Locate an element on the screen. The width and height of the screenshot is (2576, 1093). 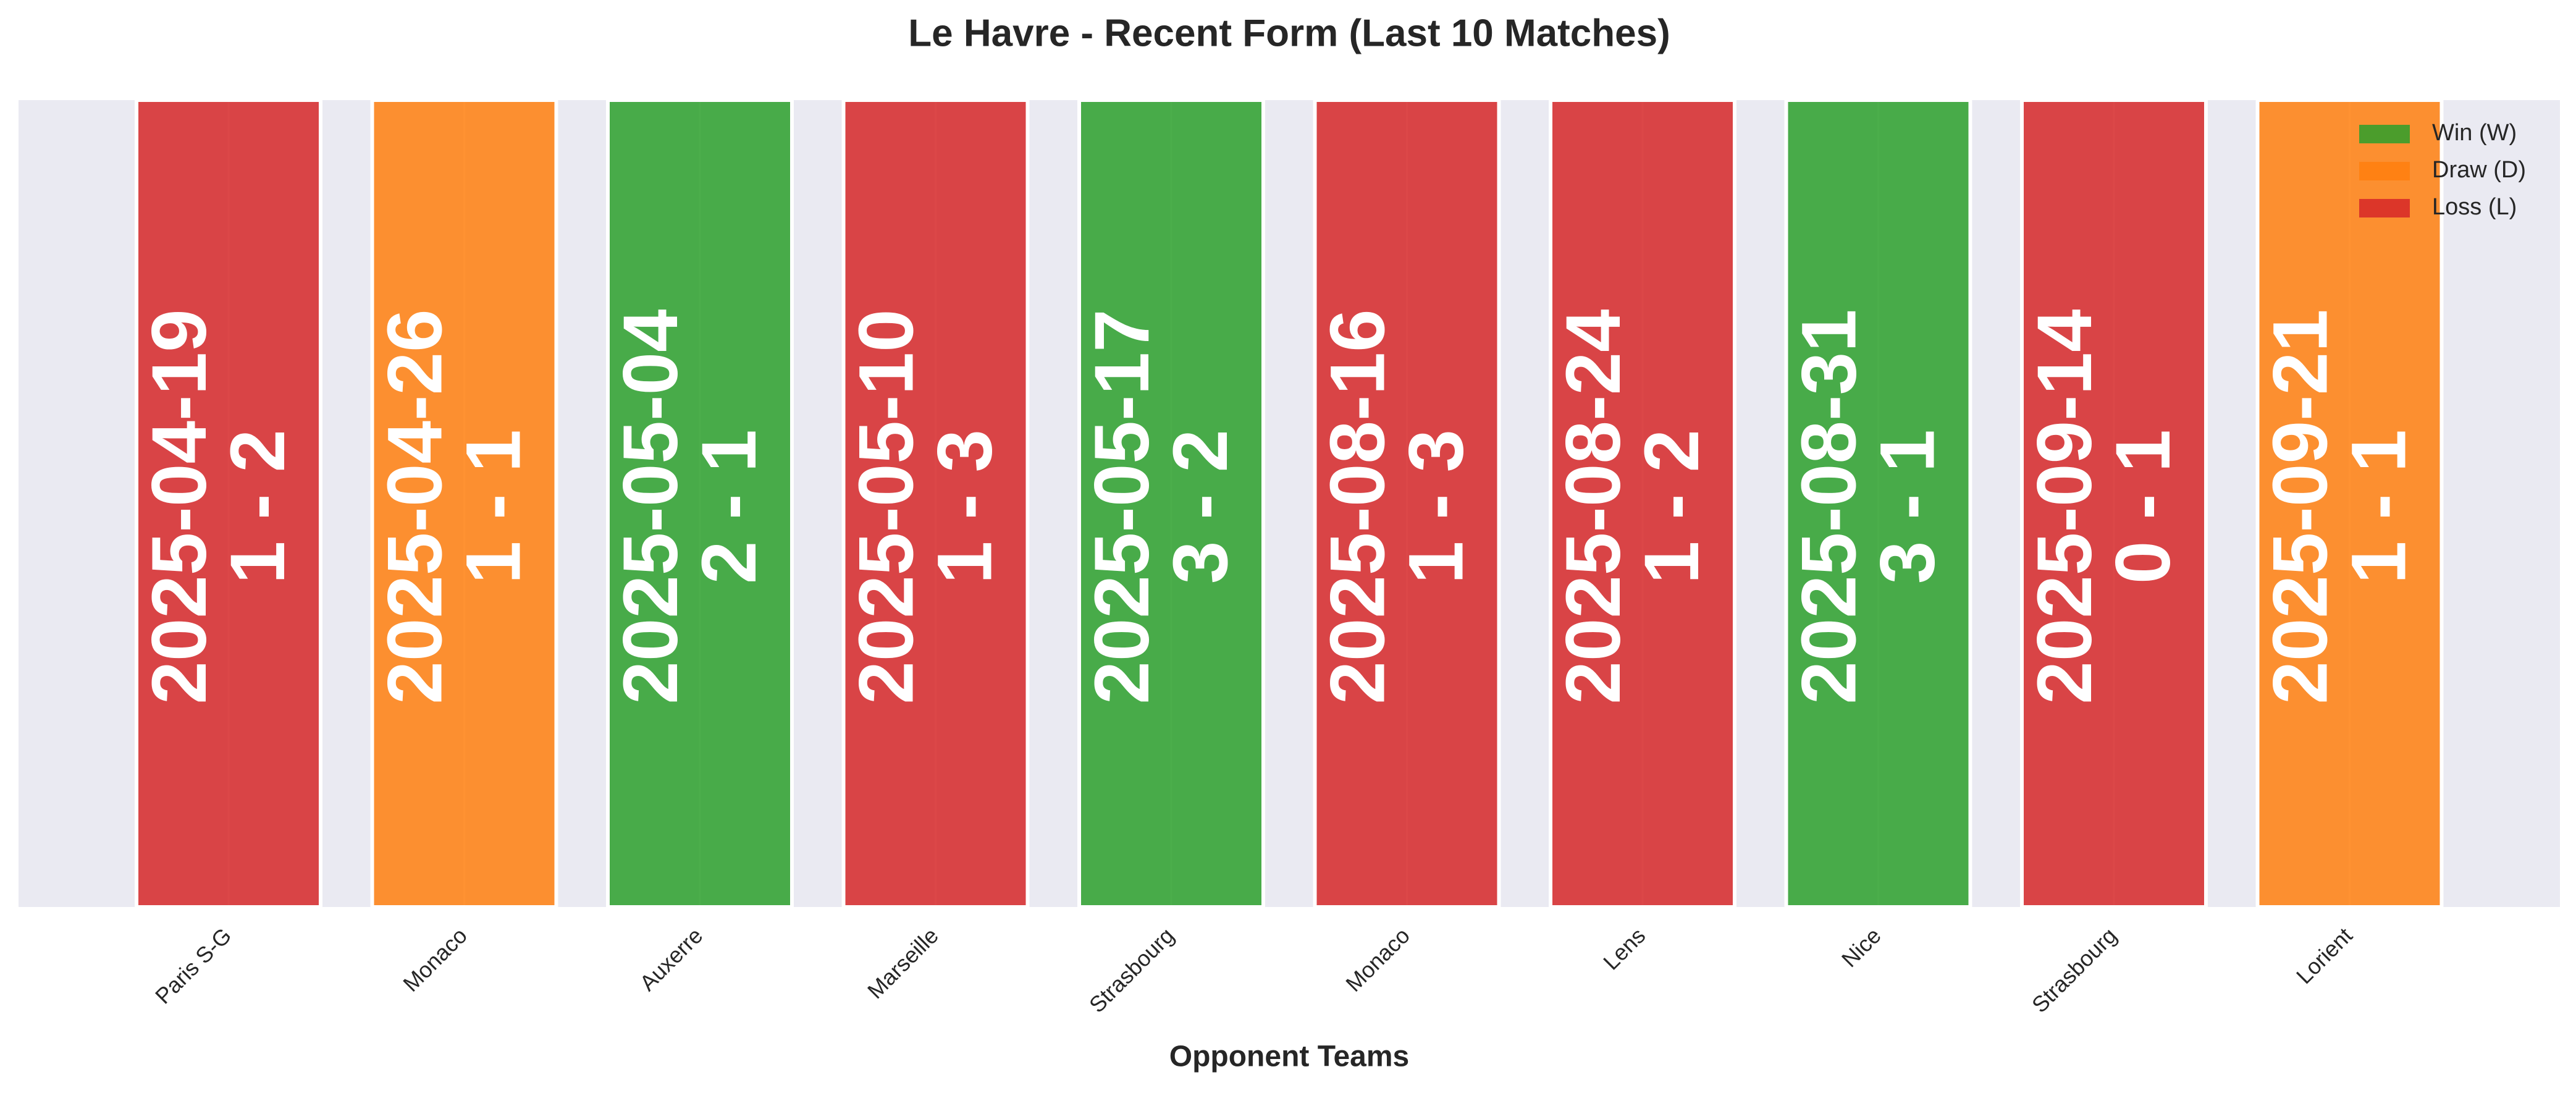
match-date: 2025-05-04 is located at coordinates (651, 507).